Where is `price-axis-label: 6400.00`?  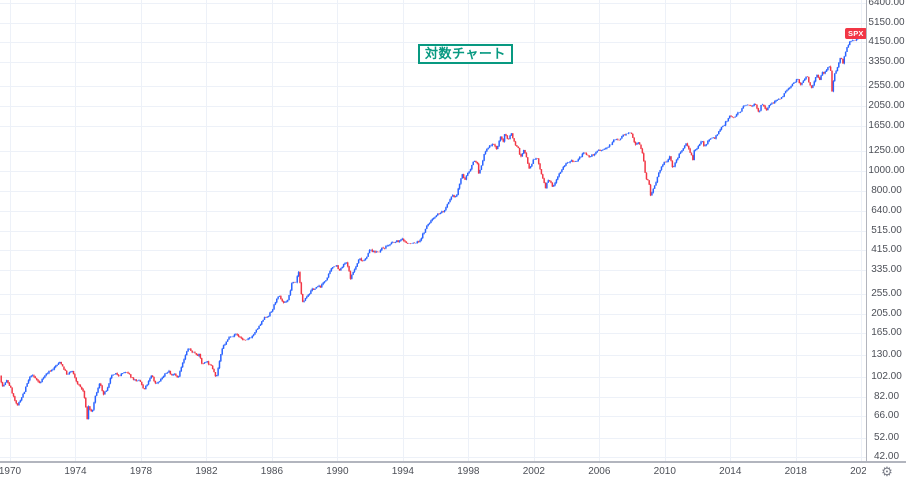
price-axis-label: 6400.00 is located at coordinates (886, 4).